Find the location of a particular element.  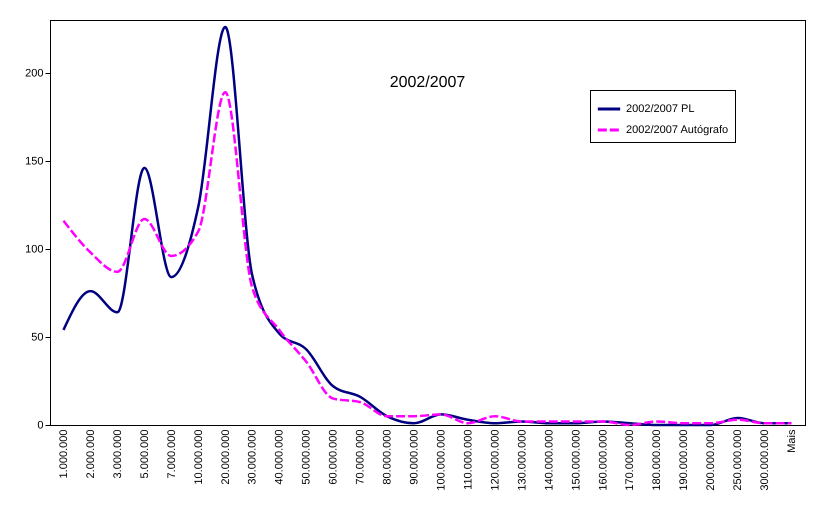

x-tick-label: 30.000.000 is located at coordinates (252, 457).